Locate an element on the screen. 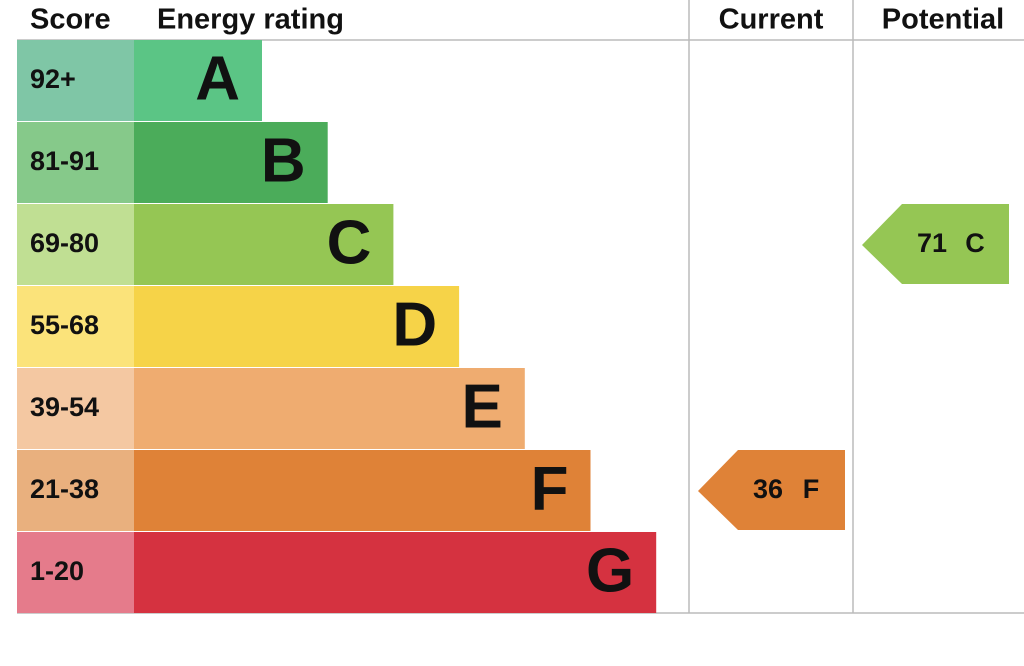  rating-letter: B is located at coordinates (283, 160).